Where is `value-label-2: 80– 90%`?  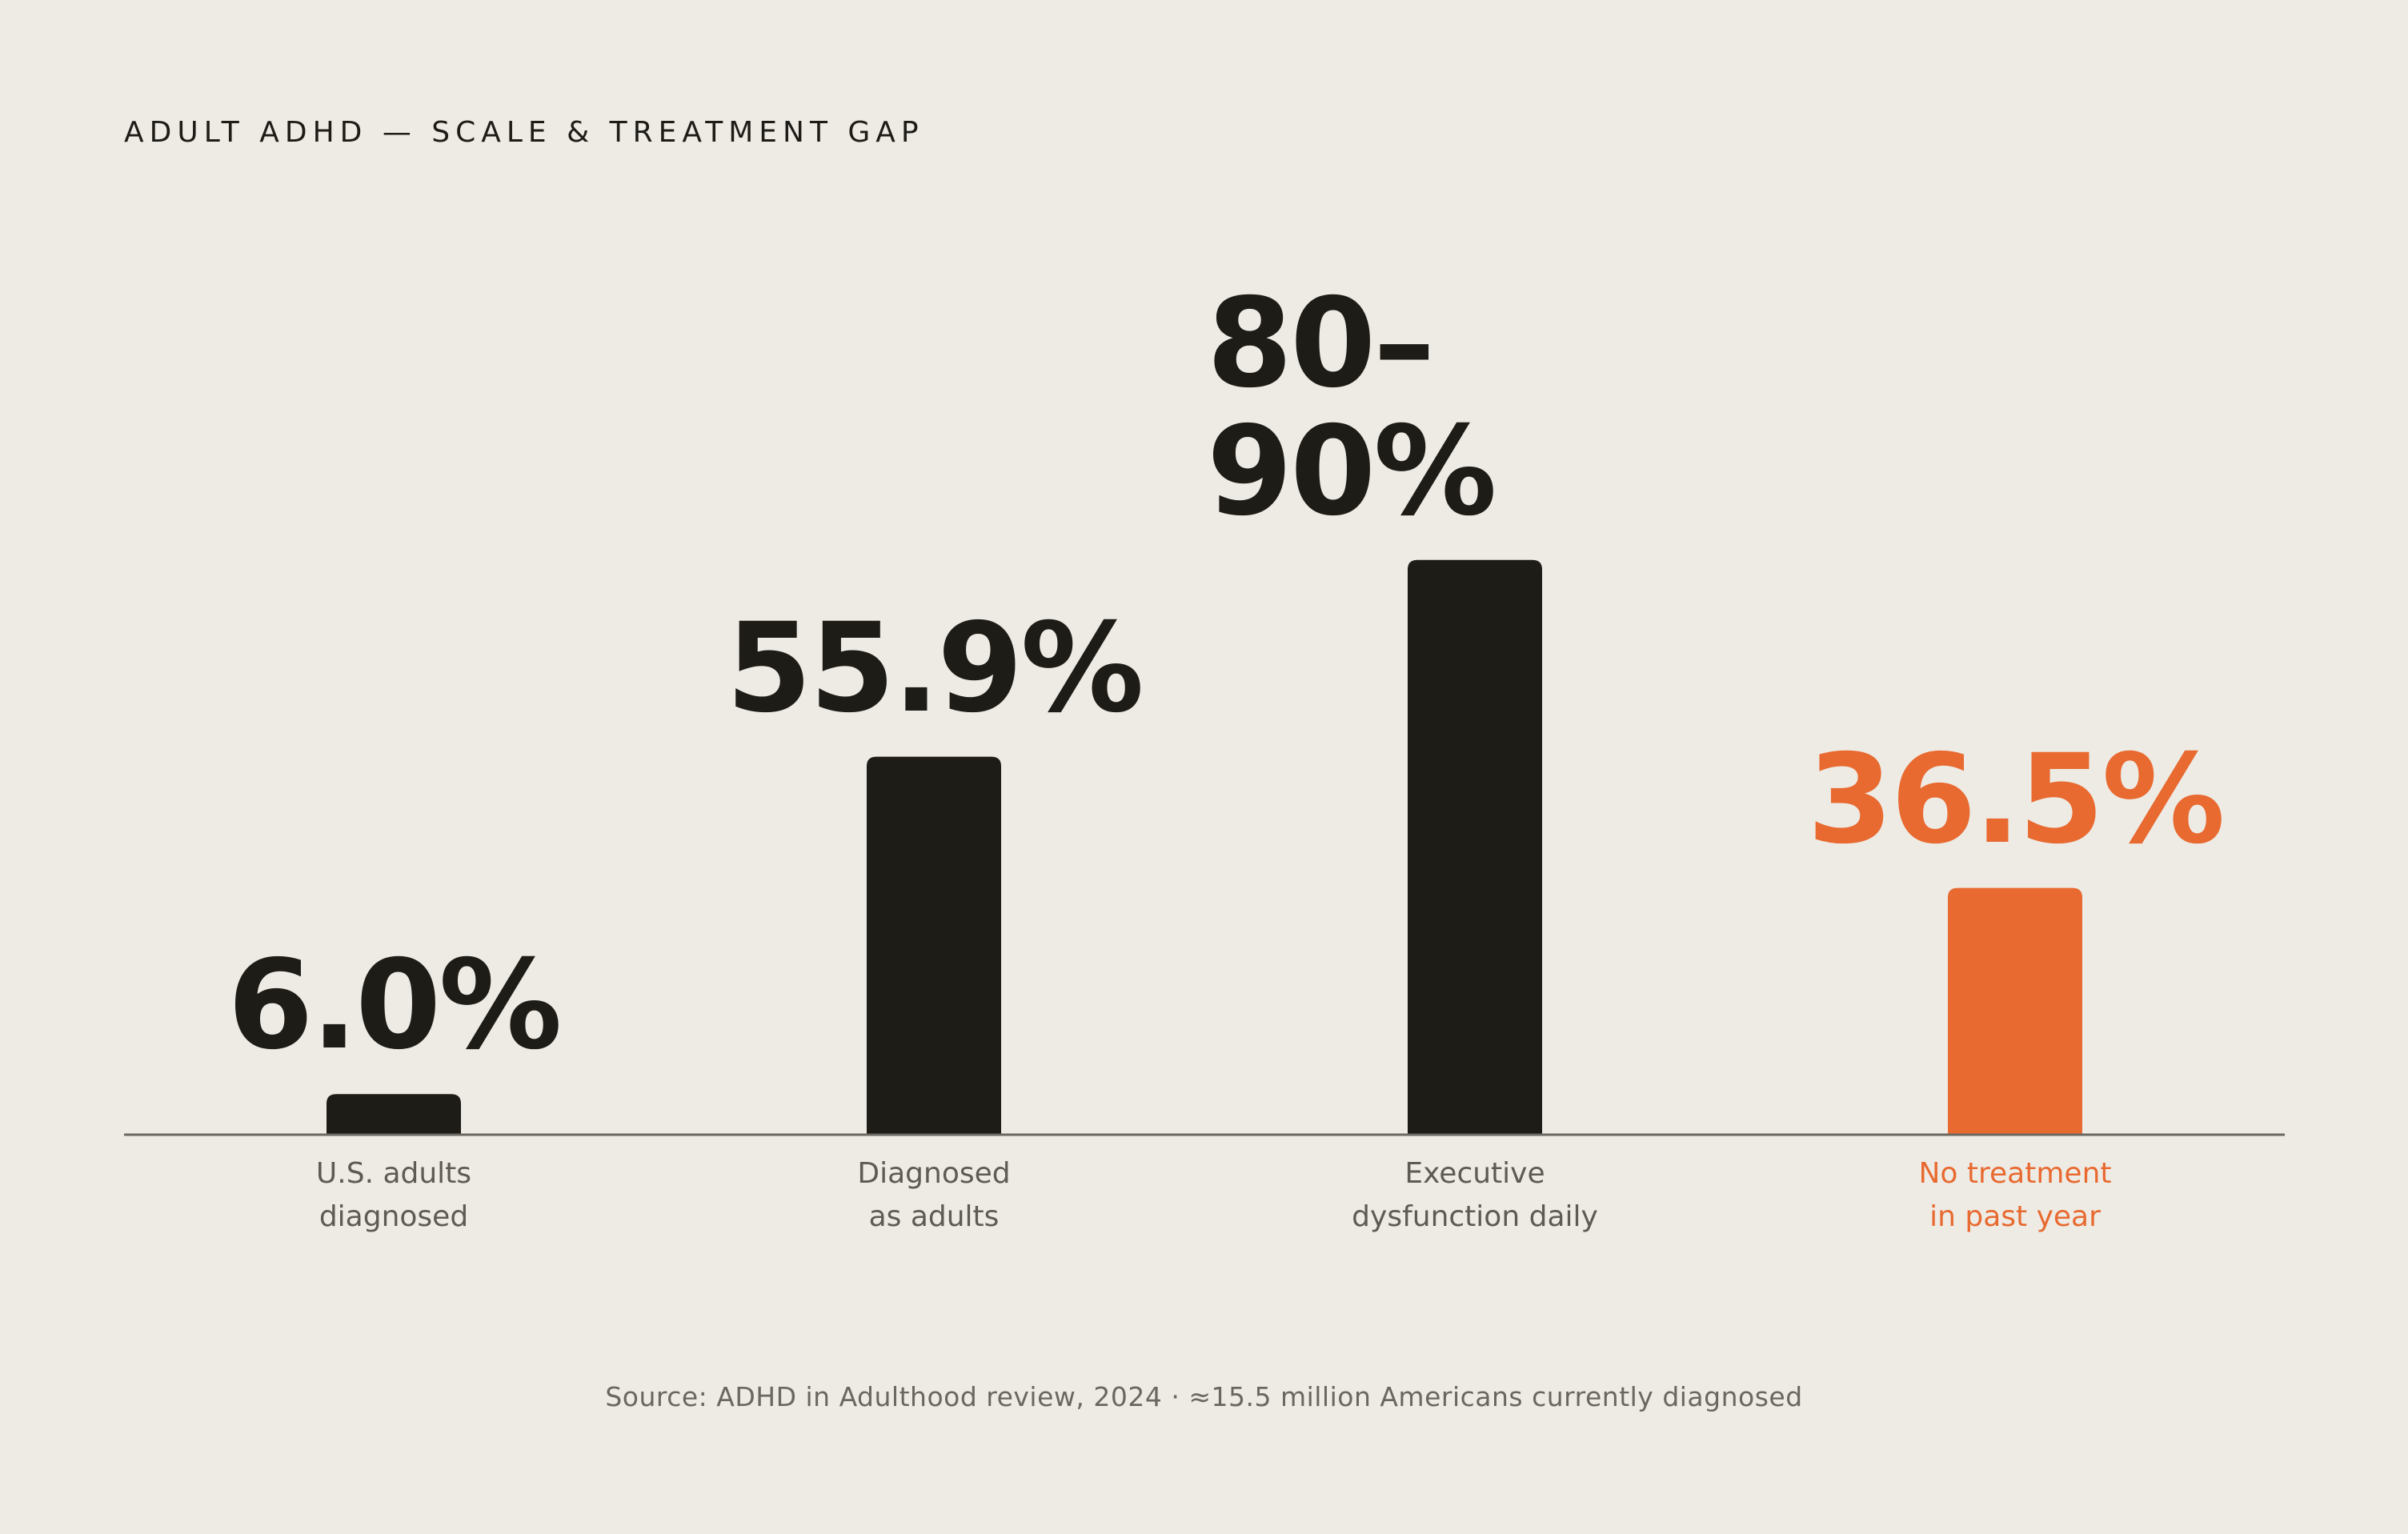 value-label-2: 80– 90% is located at coordinates (1352, 407).